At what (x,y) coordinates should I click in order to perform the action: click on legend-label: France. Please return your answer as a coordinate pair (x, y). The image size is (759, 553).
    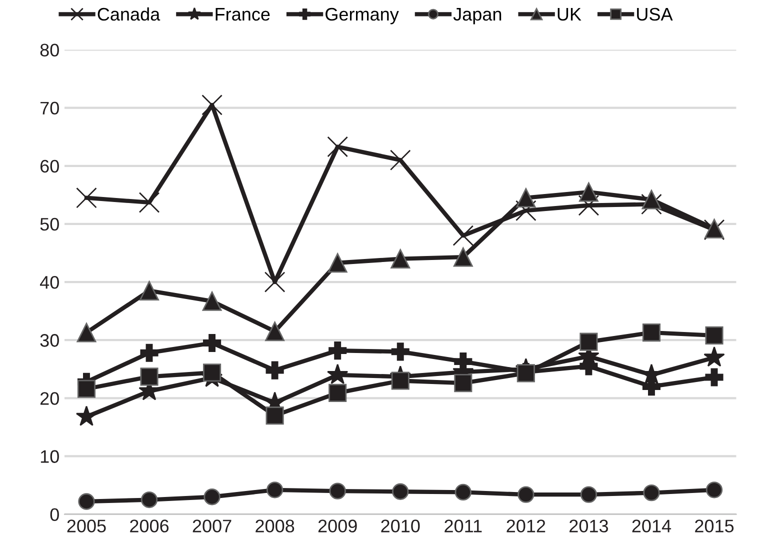
    Looking at the image, I should click on (243, 14).